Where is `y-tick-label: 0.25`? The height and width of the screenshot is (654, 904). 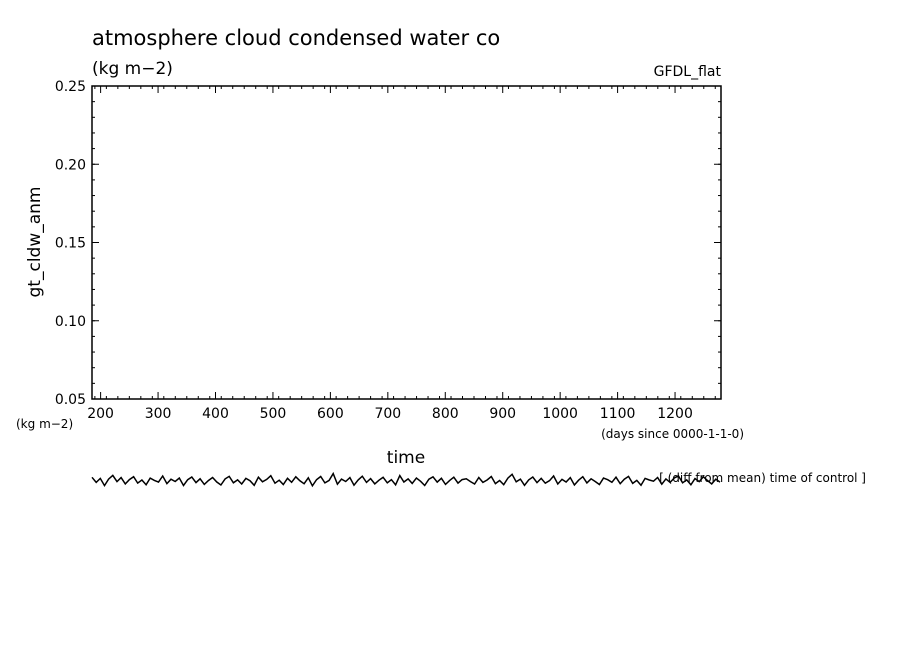
y-tick-label: 0.25 is located at coordinates (70, 87).